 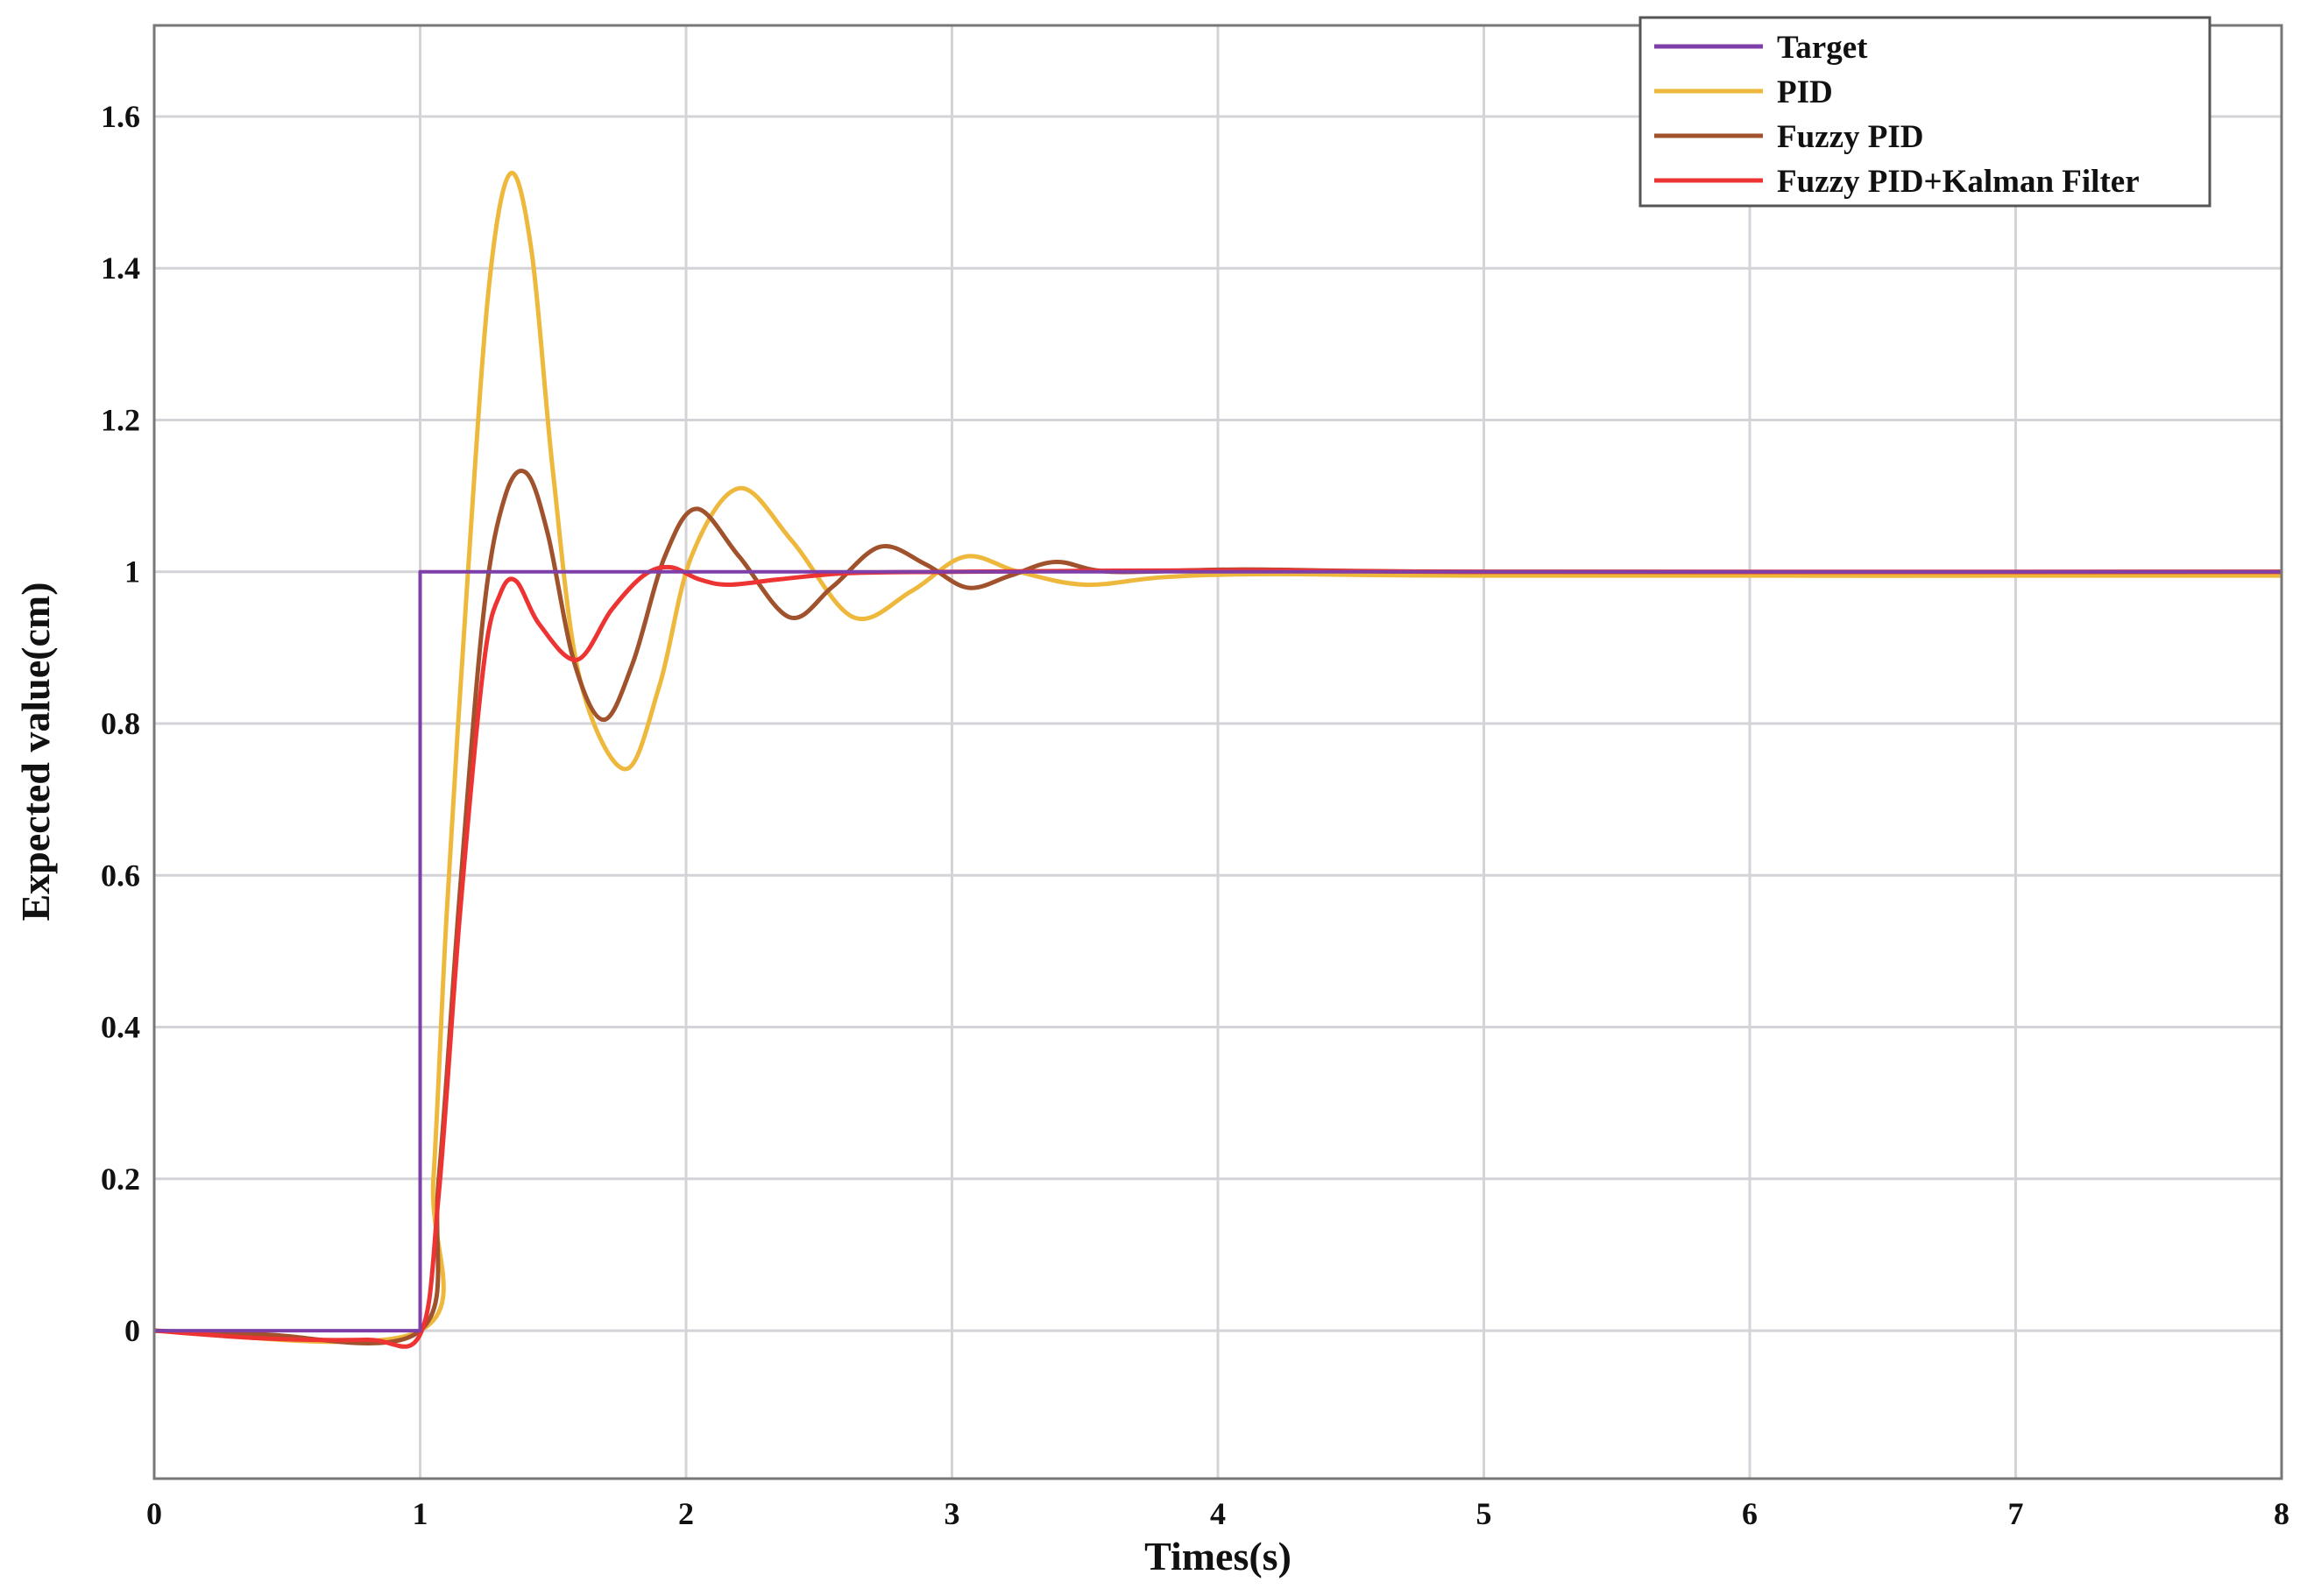 I want to click on x-axis-label: Times(s), so click(x=1217, y=1556).